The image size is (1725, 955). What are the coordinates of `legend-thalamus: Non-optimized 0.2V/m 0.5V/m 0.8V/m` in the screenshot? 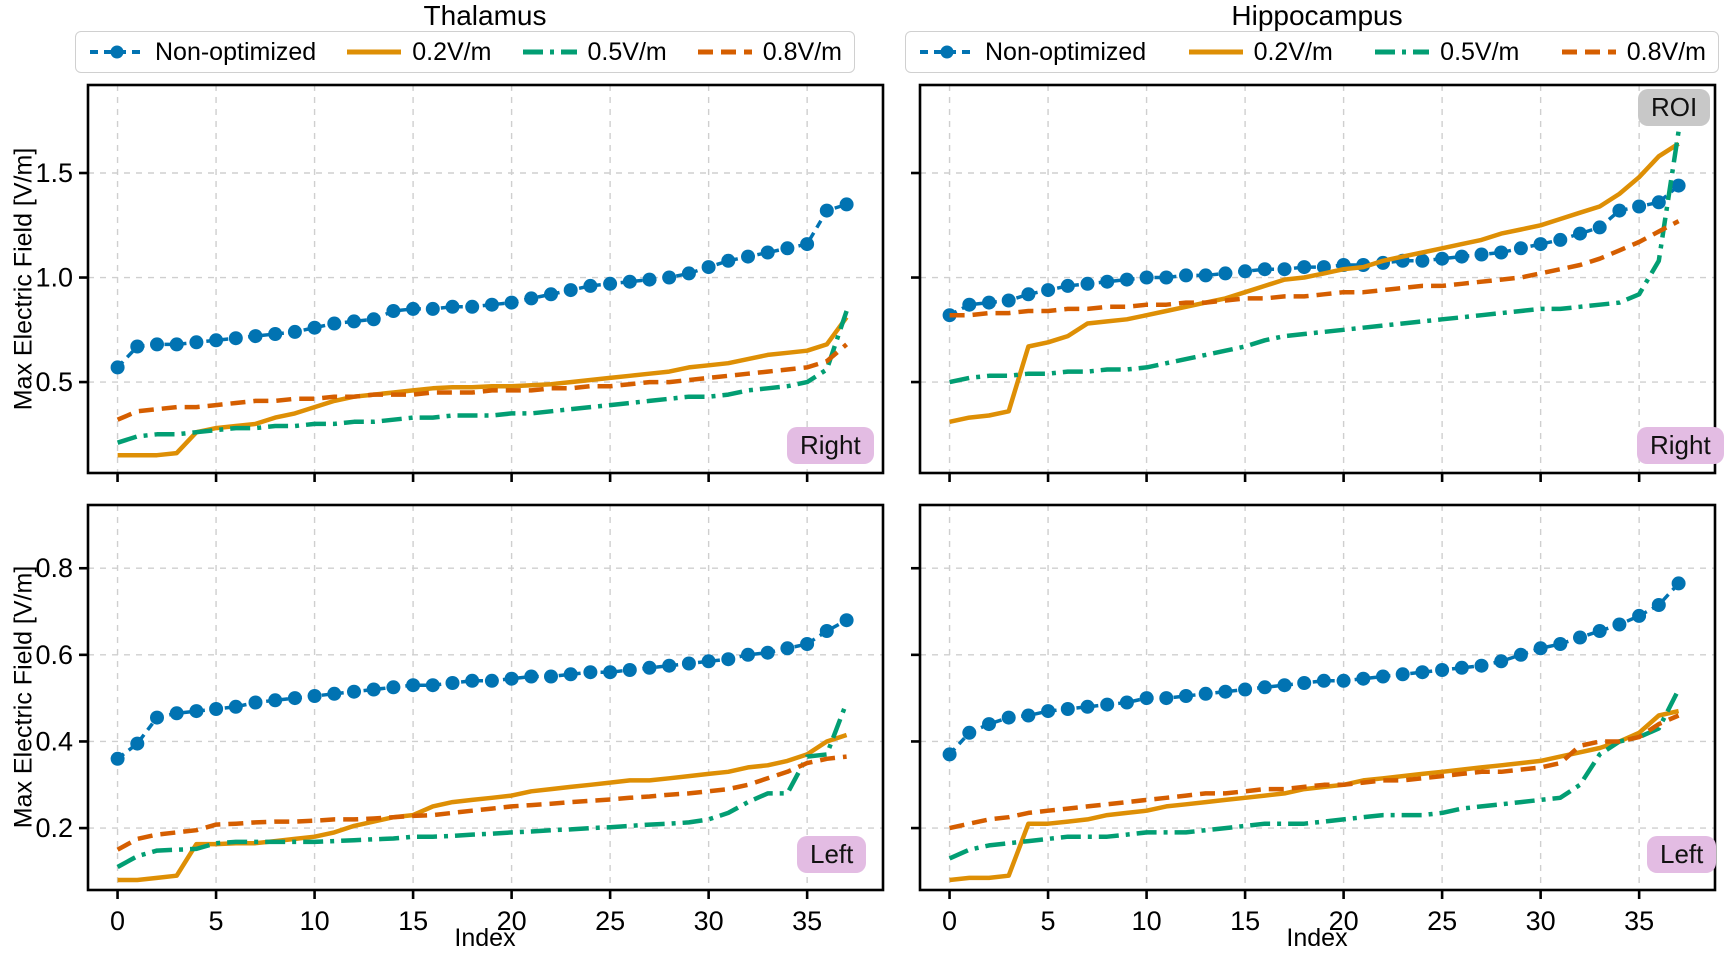 It's located at (465, 52).